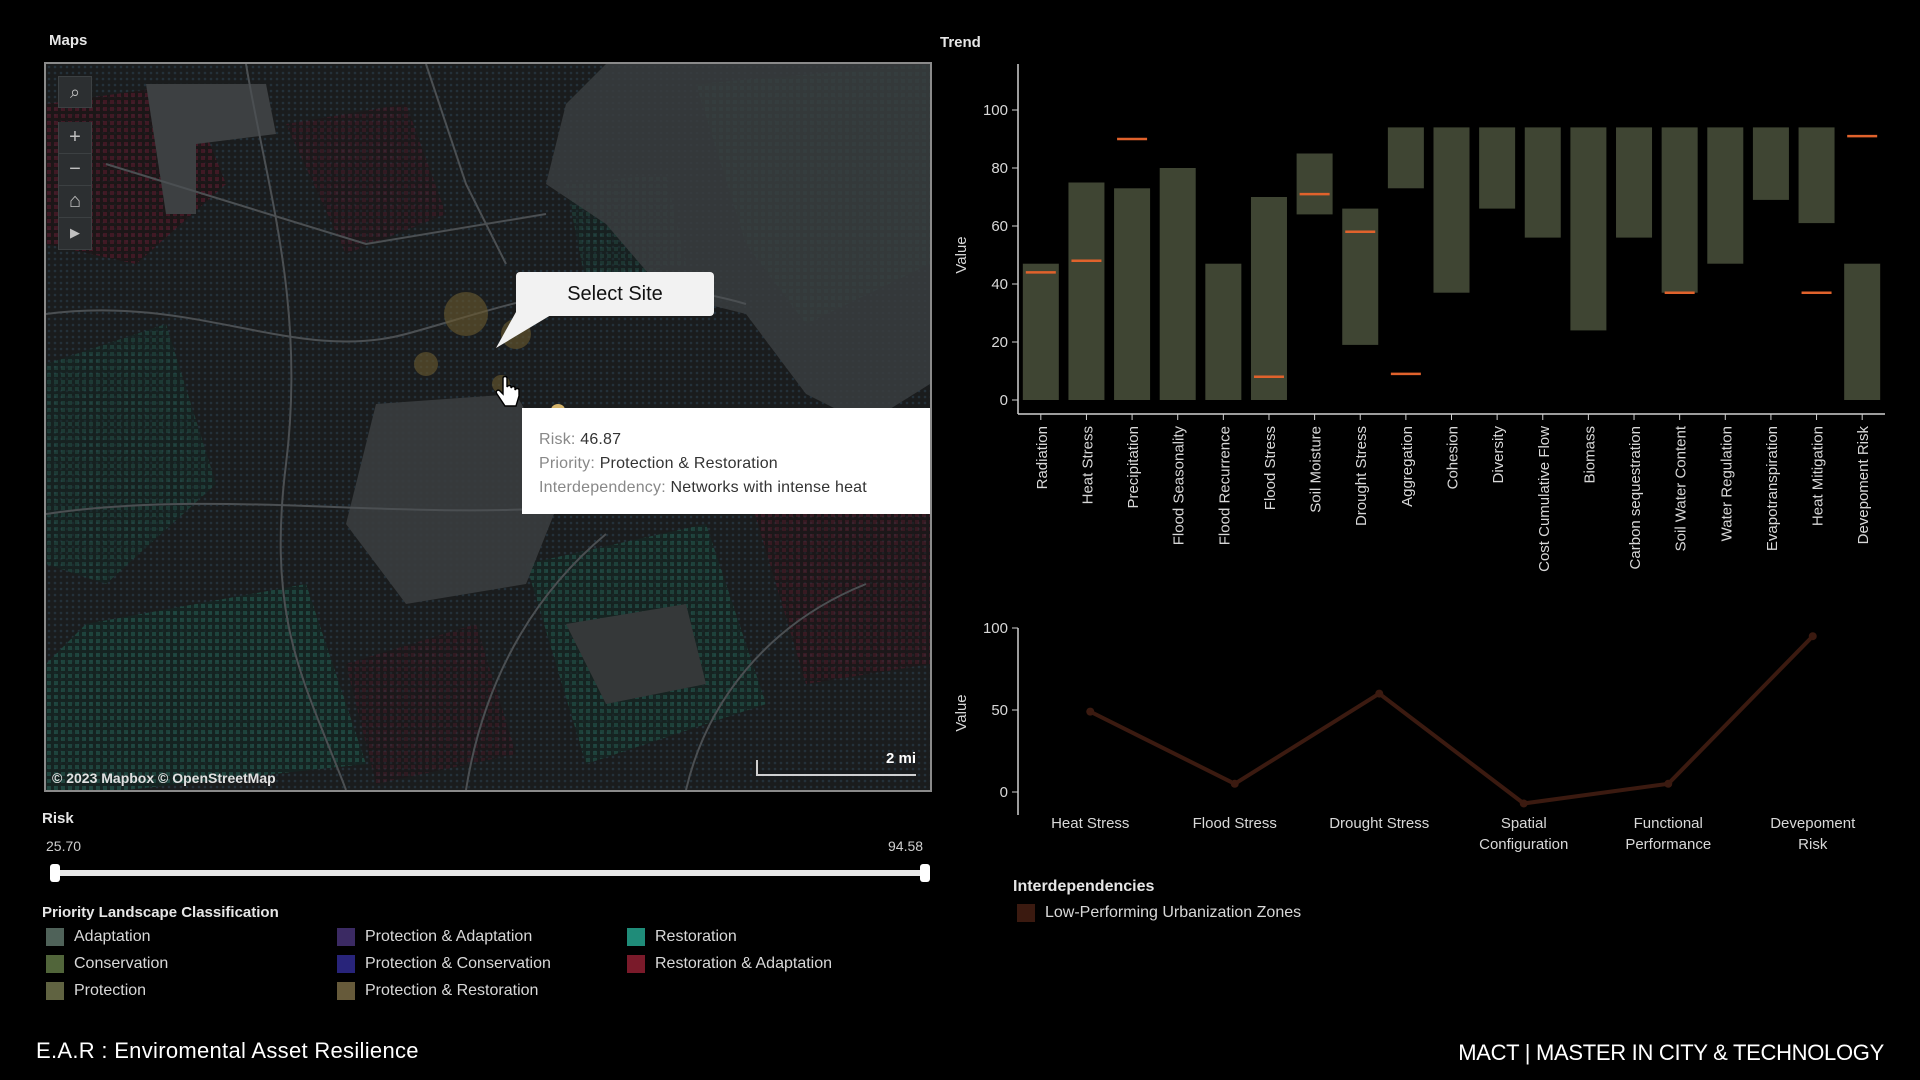  Describe the element at coordinates (434, 937) in the screenshot. I see `legend-item: Protection & Adaptation` at that location.